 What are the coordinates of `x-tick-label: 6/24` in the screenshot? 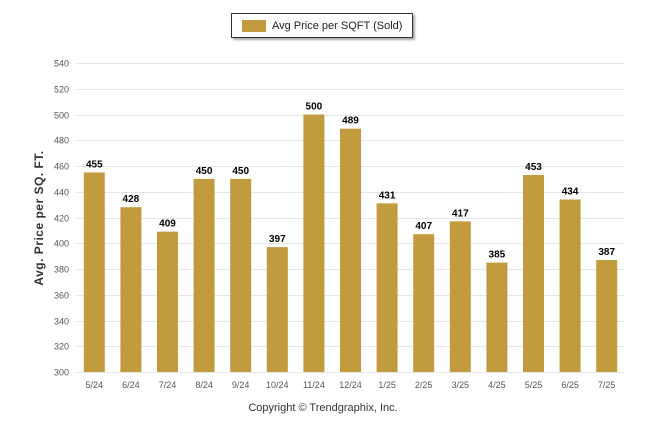 It's located at (131, 385).